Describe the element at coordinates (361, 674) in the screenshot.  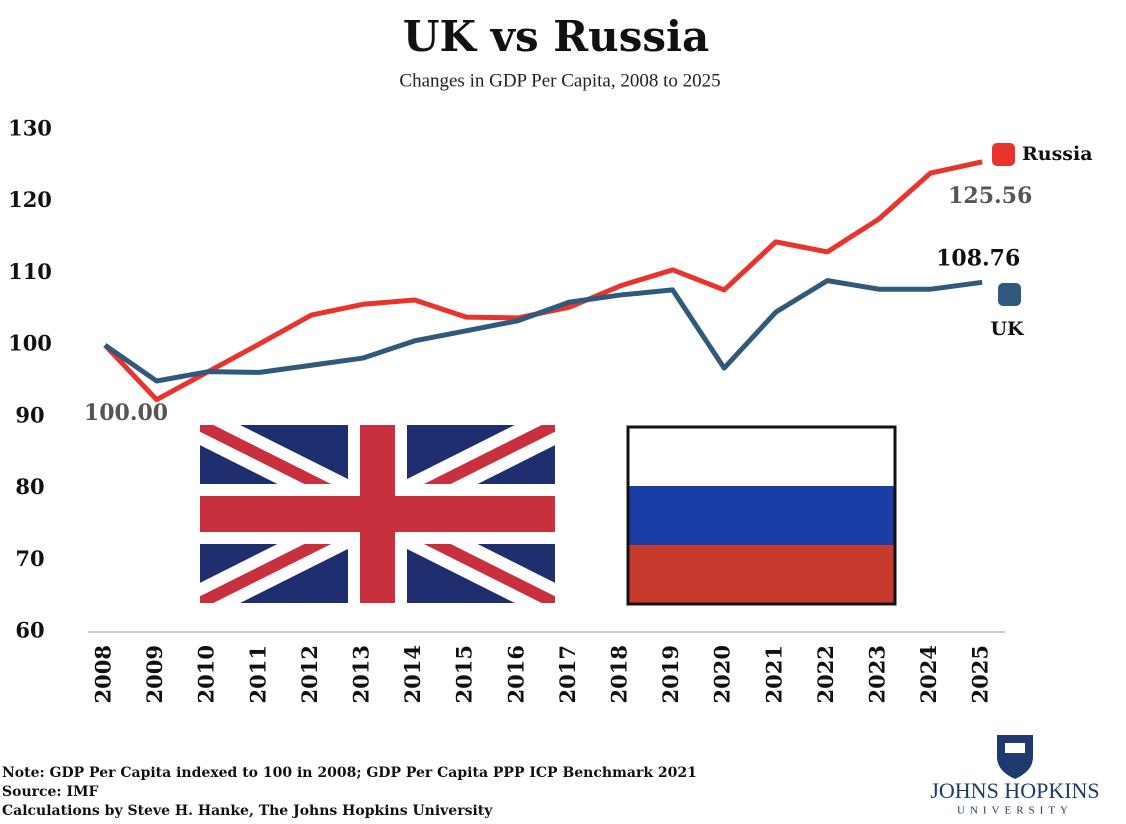
I see `x-tick-label: 2013` at that location.